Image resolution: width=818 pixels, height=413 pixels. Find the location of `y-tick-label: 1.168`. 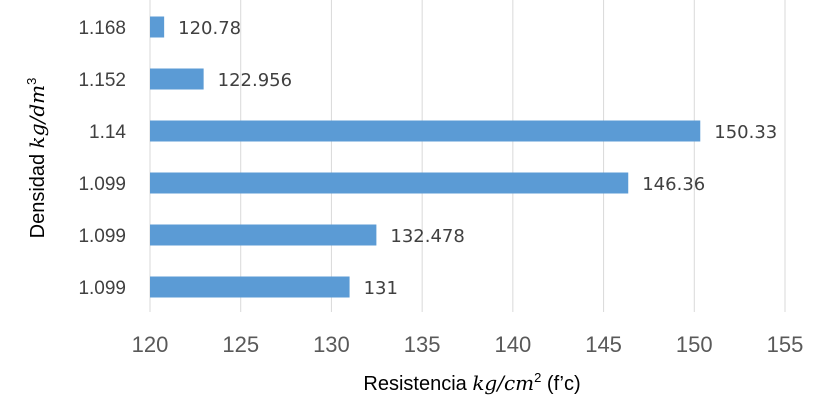

y-tick-label: 1.168 is located at coordinates (102, 28).